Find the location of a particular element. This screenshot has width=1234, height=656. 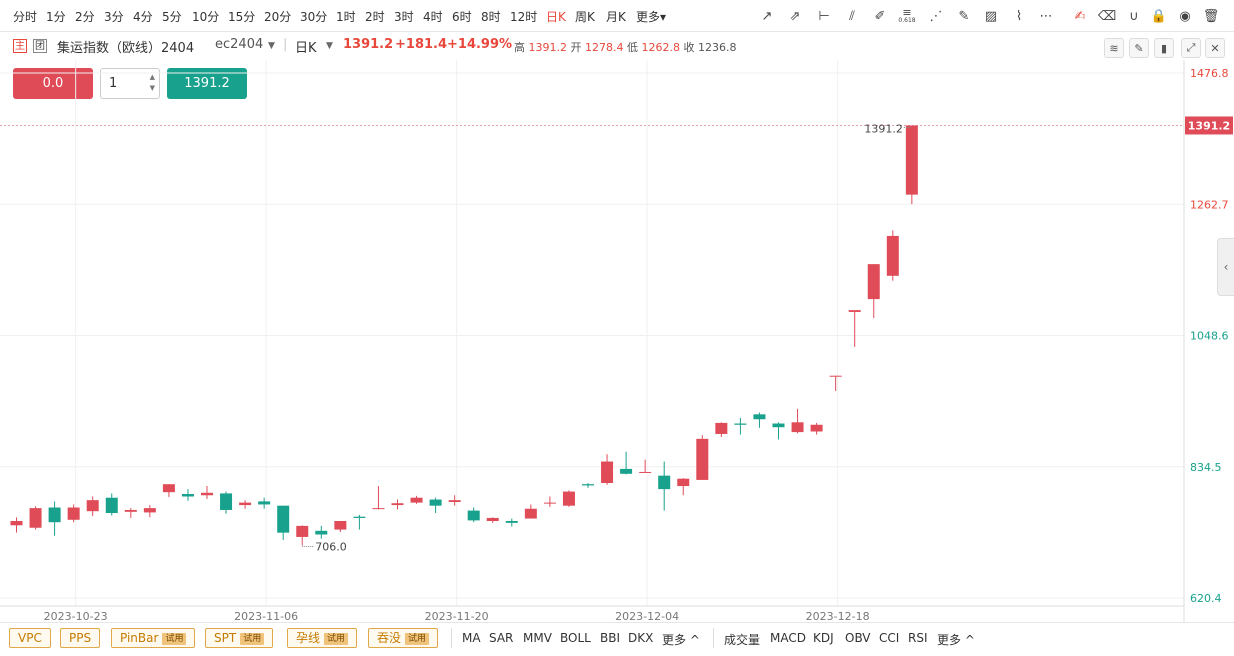

indicator-bar is located at coordinates (617, 639).